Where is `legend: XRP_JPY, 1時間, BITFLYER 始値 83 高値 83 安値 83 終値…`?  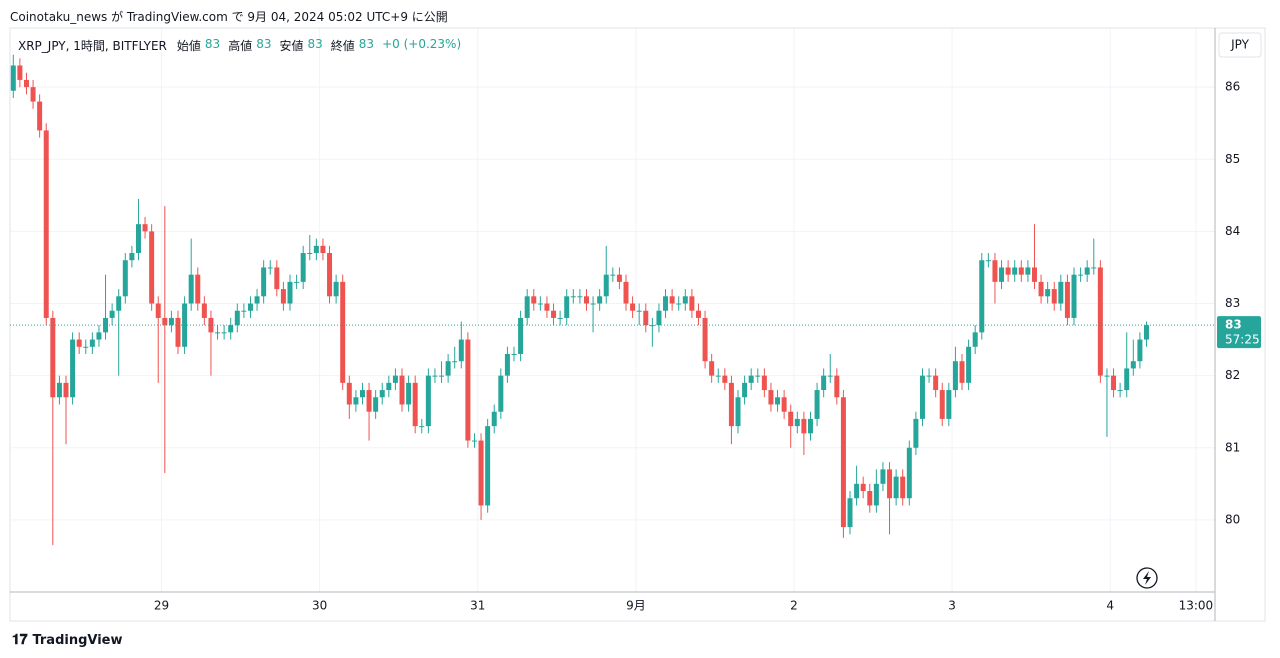 legend: XRP_JPY, 1時間, BITFLYER 始値 83 高値 83 安値 83 終値… is located at coordinates (241, 45).